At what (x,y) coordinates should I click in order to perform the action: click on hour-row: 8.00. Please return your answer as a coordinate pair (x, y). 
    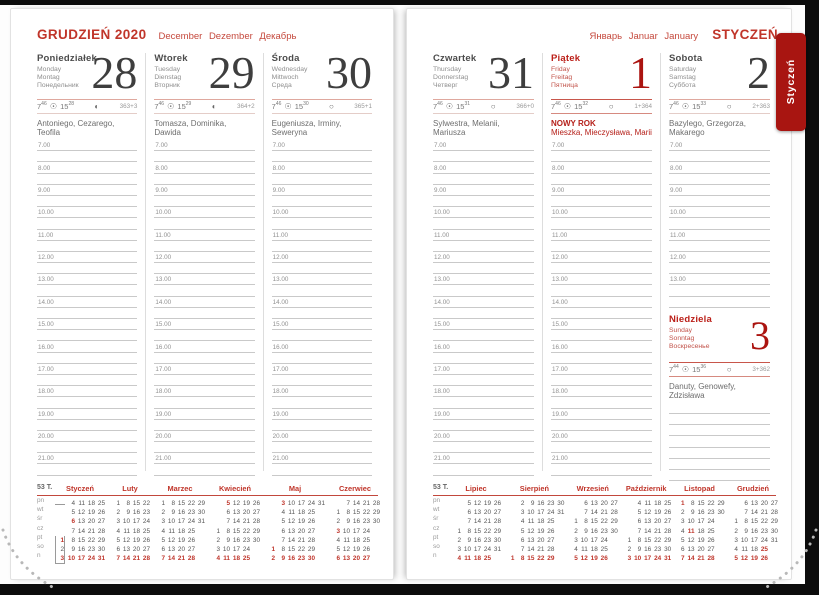
    Looking at the image, I should click on (601, 168).